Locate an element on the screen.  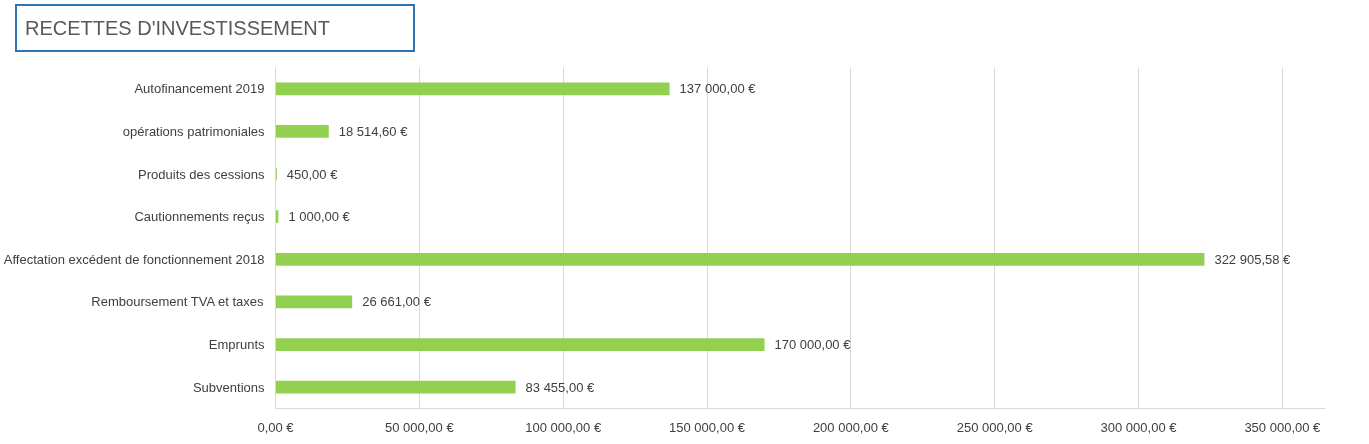
y-tick-label: Emprunts is located at coordinates (236, 345).